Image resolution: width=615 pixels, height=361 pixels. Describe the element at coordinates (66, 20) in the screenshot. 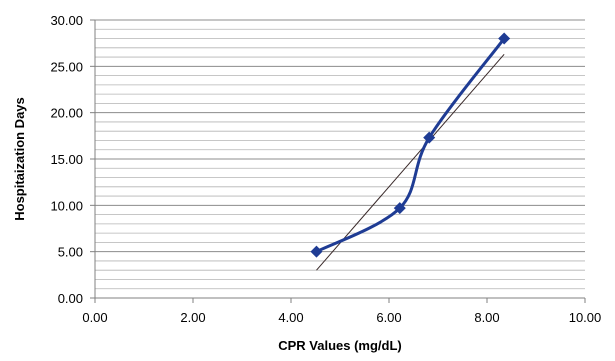

I see `y-tick-label: 30.00` at that location.